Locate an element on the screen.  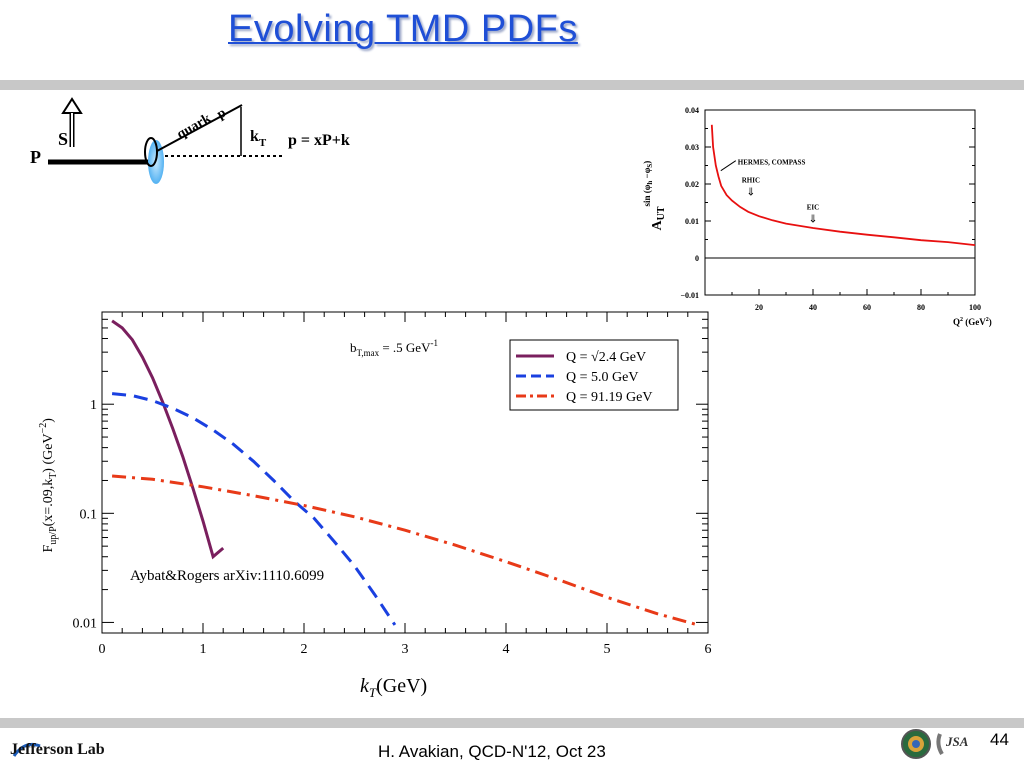
x-tick-label: 4 is located at coordinates (506, 649).